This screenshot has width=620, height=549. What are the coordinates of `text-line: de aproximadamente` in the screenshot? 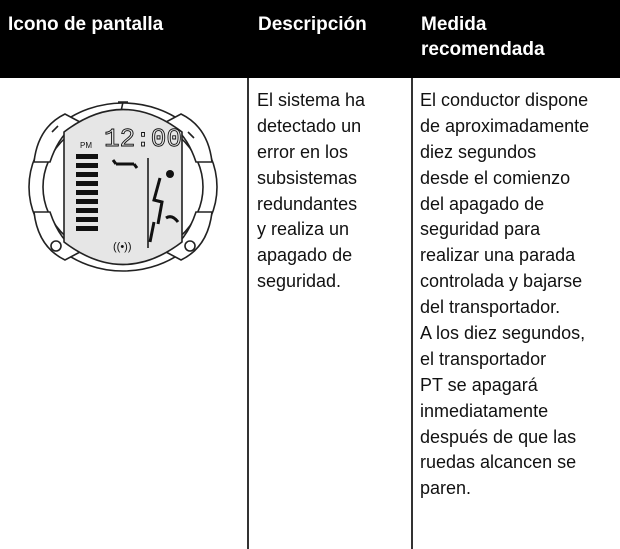 It's located at (505, 125).